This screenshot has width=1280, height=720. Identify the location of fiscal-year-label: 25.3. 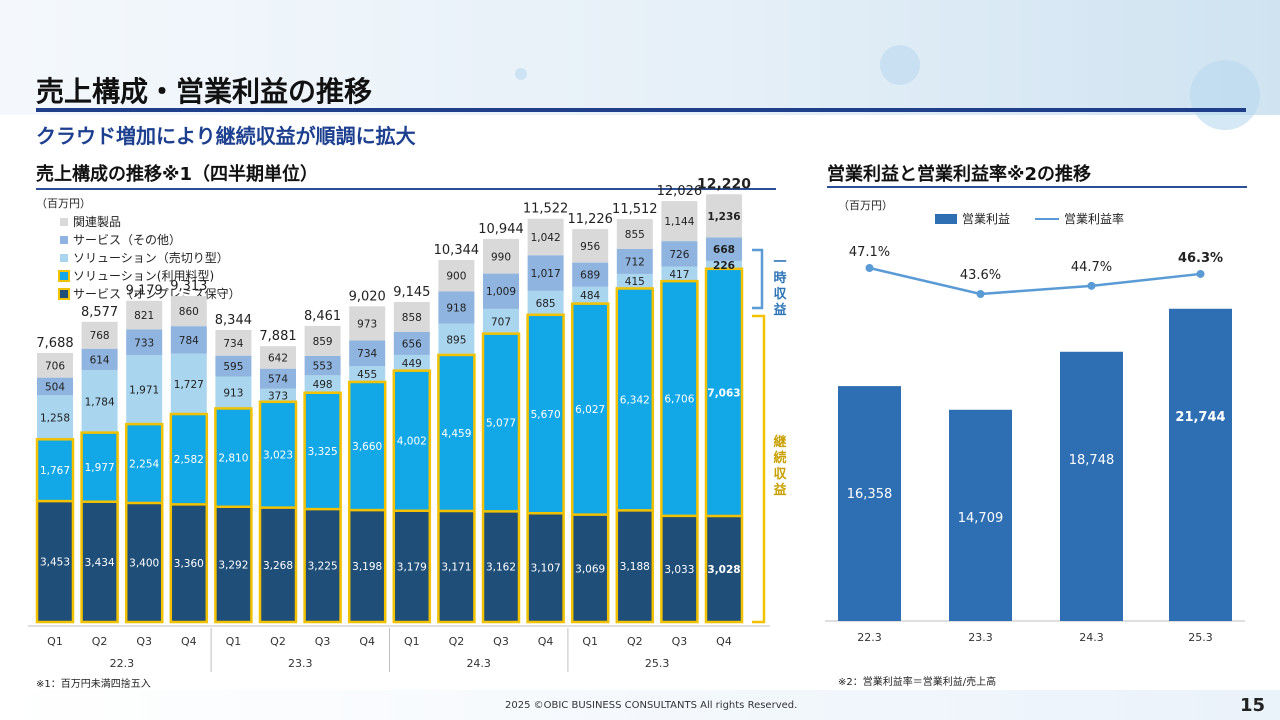
(657, 663).